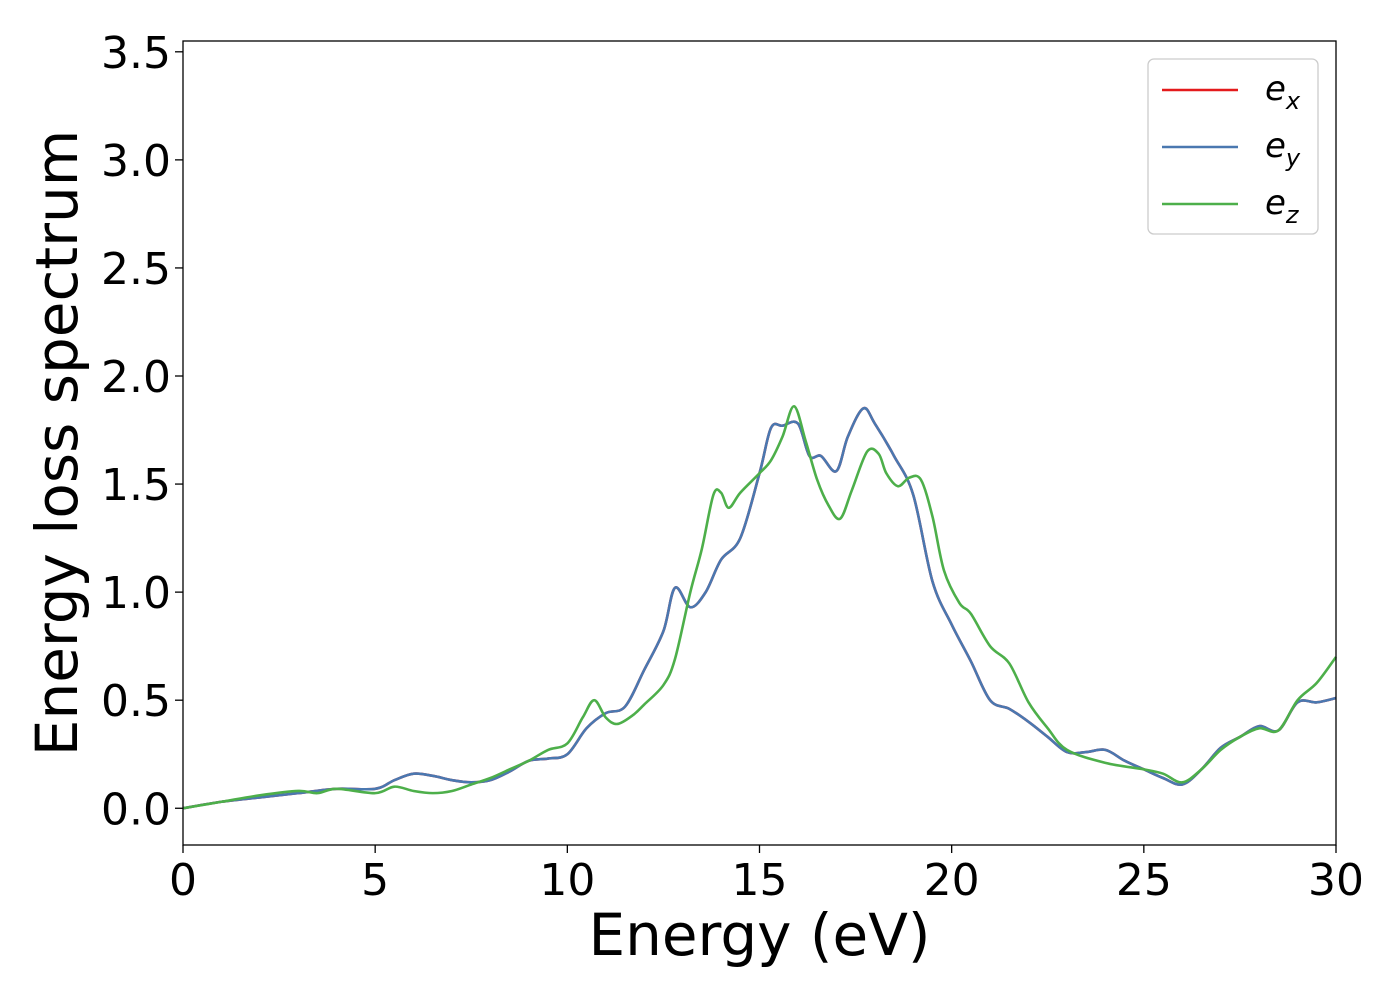  What do you see at coordinates (567, 880) in the screenshot?
I see `x-tick-label: 10` at bounding box center [567, 880].